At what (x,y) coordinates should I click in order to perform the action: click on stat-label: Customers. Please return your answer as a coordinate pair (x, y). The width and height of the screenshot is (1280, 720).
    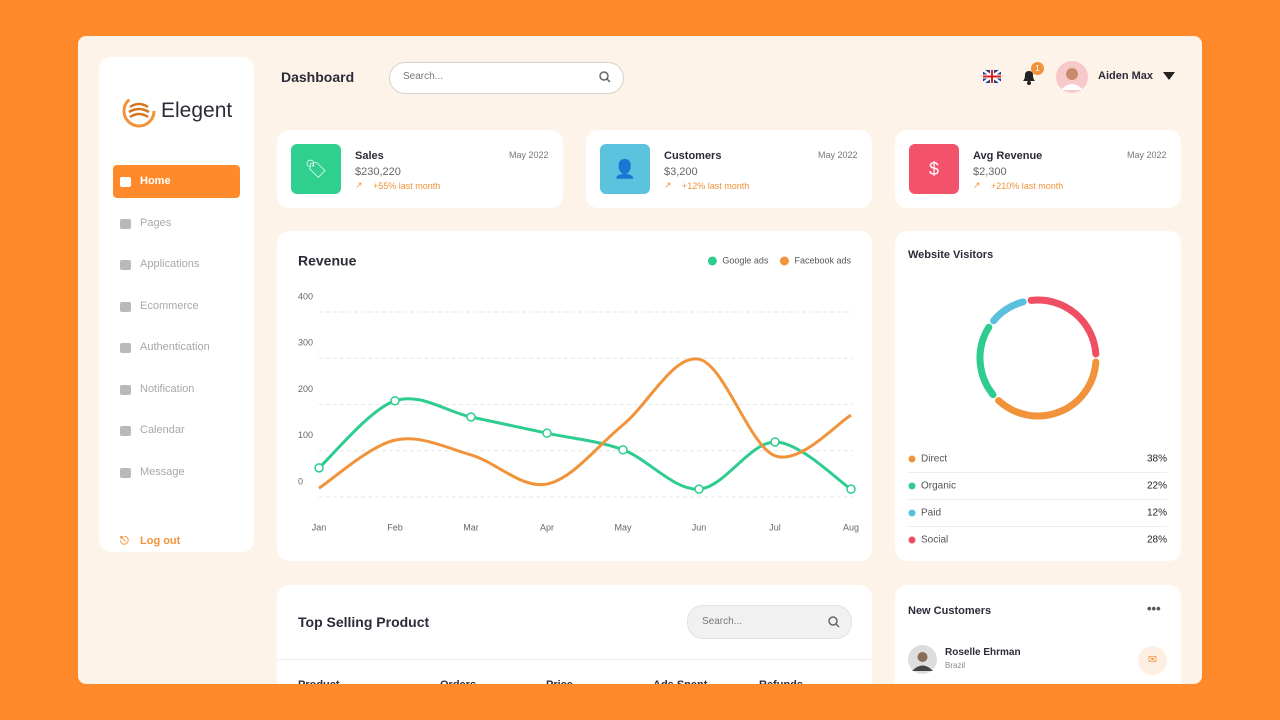
    Looking at the image, I should click on (693, 156).